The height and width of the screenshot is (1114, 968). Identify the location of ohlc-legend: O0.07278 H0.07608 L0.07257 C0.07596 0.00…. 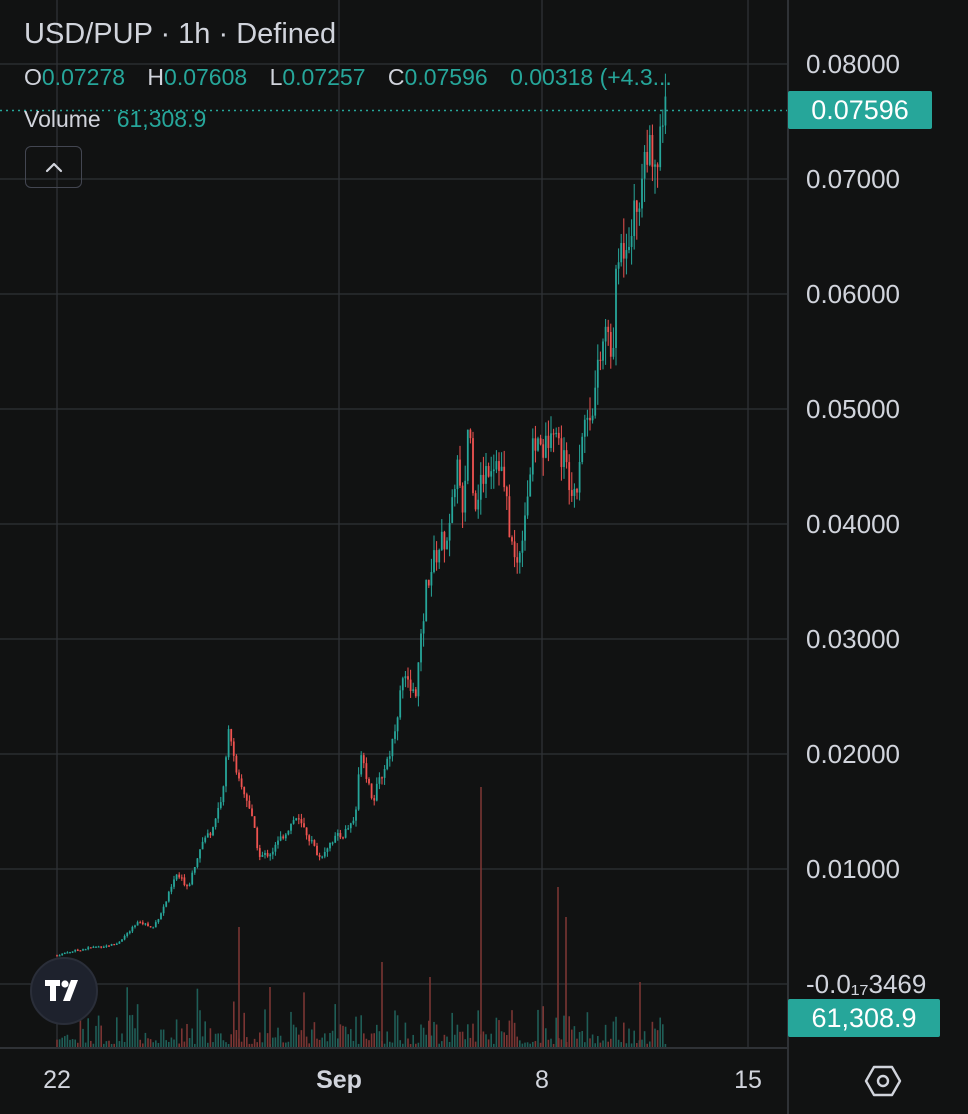
(404, 77).